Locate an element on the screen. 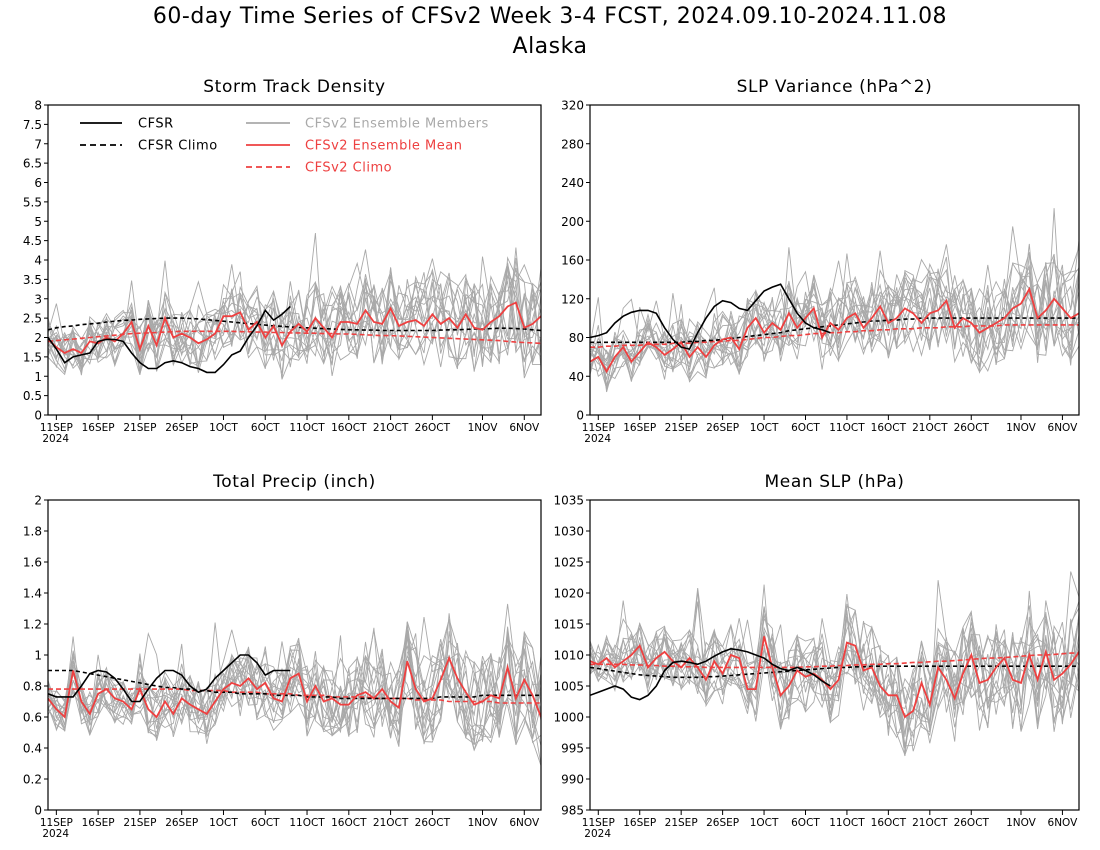 This screenshot has width=1100, height=850. y-tick-label: 1.8 is located at coordinates (32, 532).